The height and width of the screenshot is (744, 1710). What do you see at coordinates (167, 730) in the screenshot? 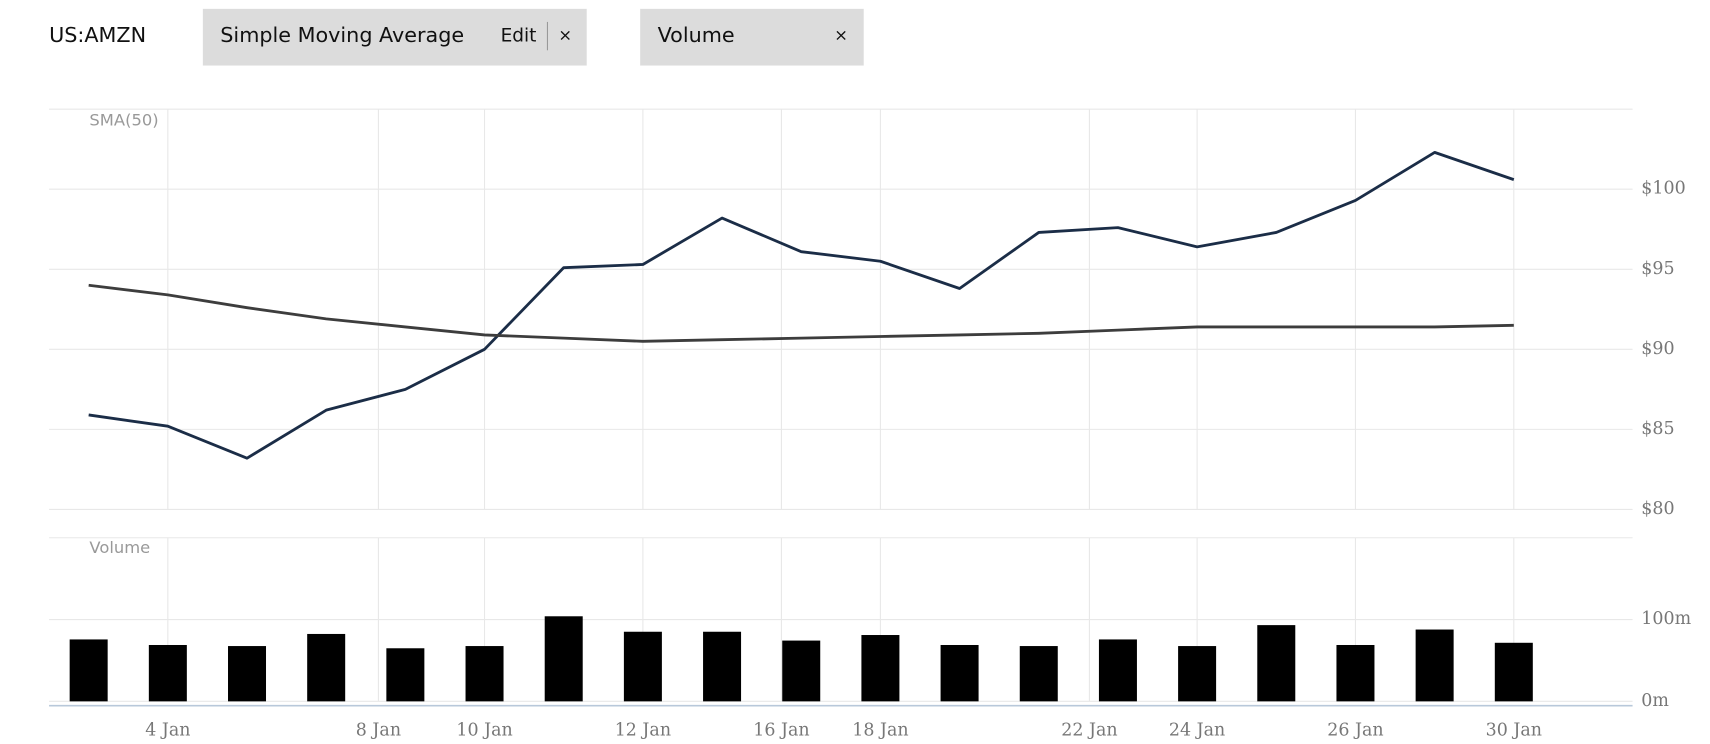
I see `x-tick-label: 4 Jan` at bounding box center [167, 730].